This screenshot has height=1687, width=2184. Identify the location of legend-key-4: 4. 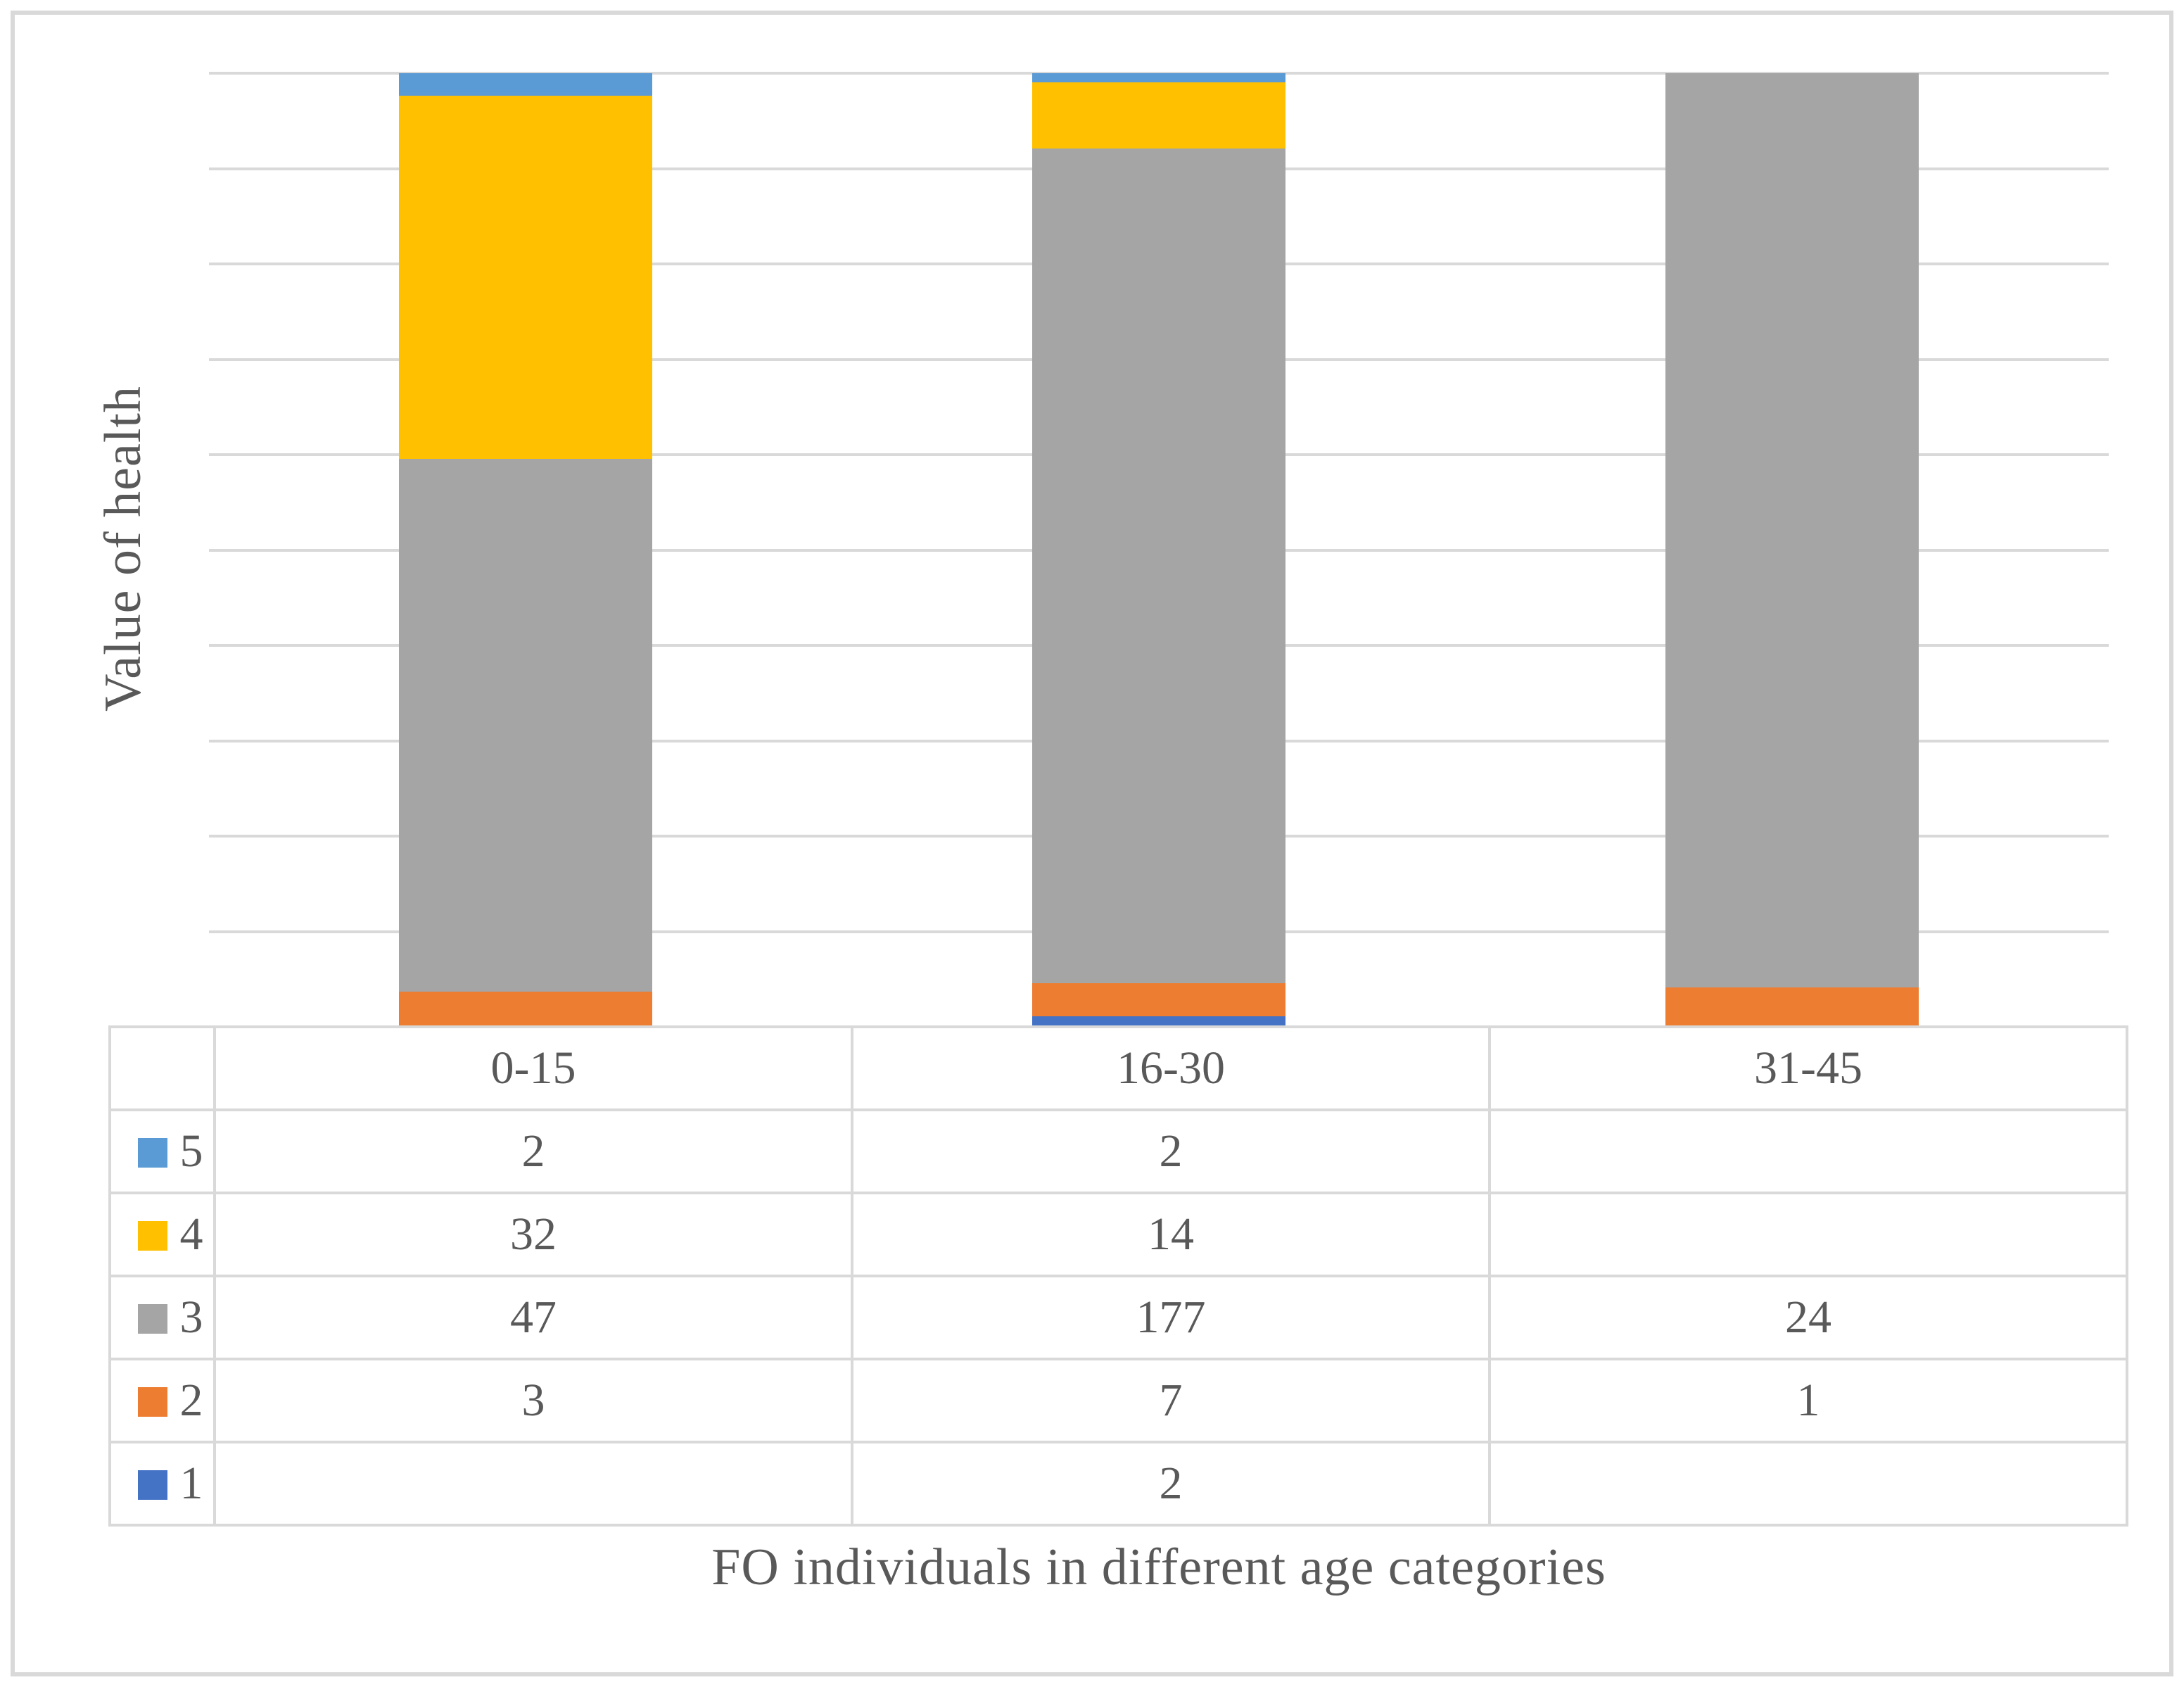
(162, 1234).